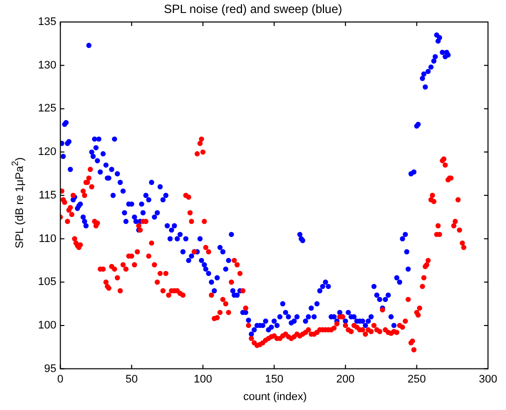 Image resolution: width=506 pixels, height=410 pixels. I want to click on y-tick-label: 135, so click(47, 22).